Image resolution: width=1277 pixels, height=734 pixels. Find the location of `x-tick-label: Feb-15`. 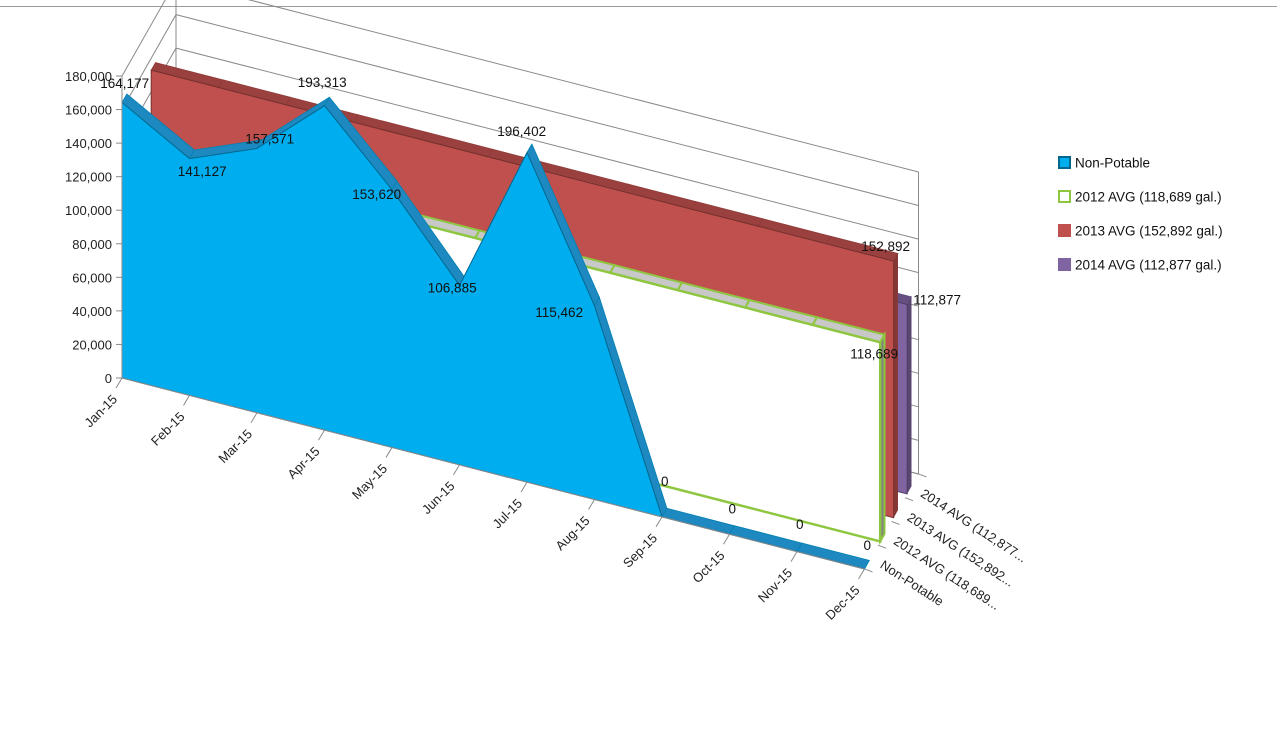

x-tick-label: Feb-15 is located at coordinates (168, 429).